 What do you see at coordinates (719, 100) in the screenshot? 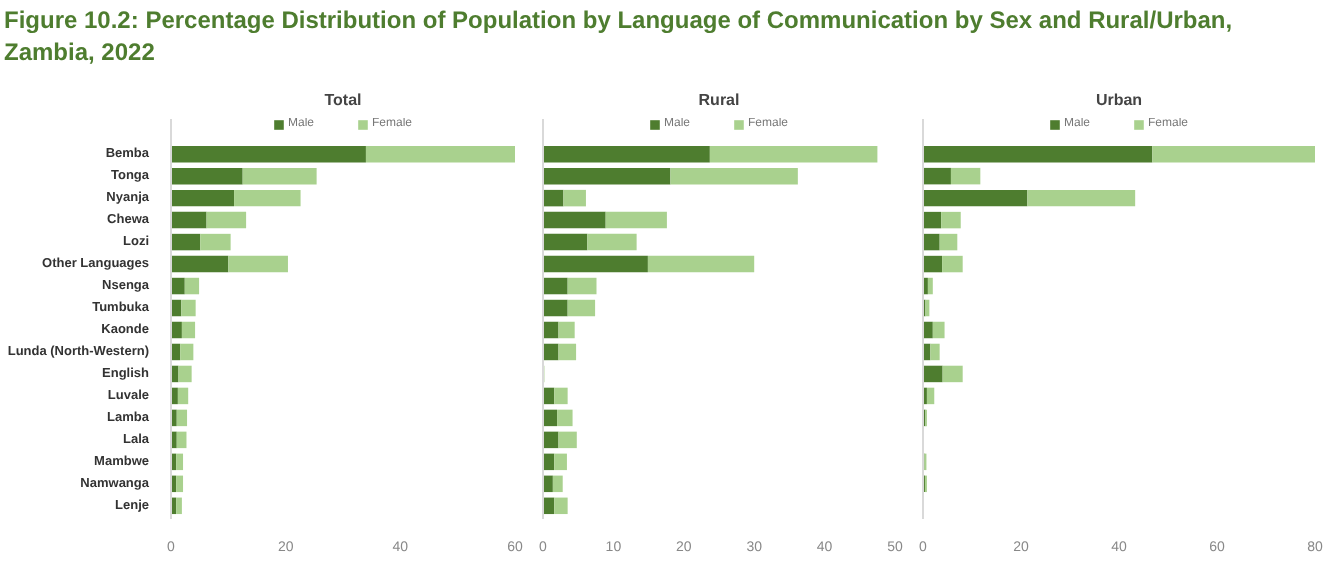
I see `chart-title: Rural` at bounding box center [719, 100].